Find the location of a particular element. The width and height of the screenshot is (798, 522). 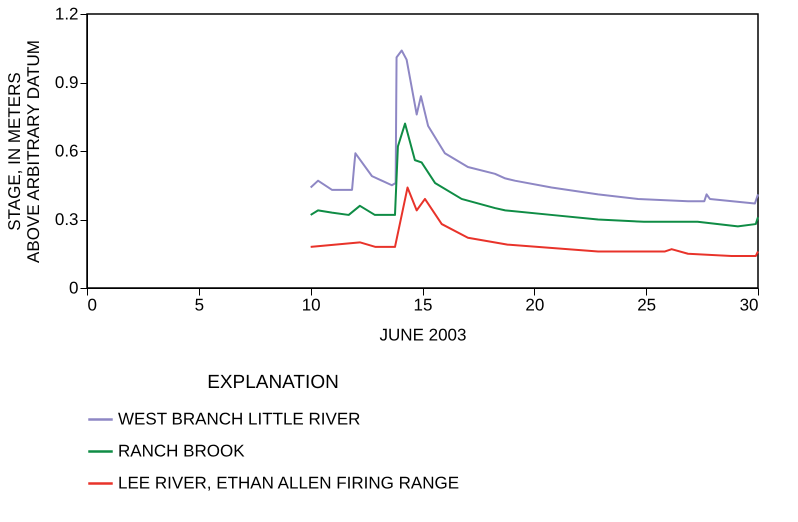

x-tick-label: 10 is located at coordinates (311, 305).